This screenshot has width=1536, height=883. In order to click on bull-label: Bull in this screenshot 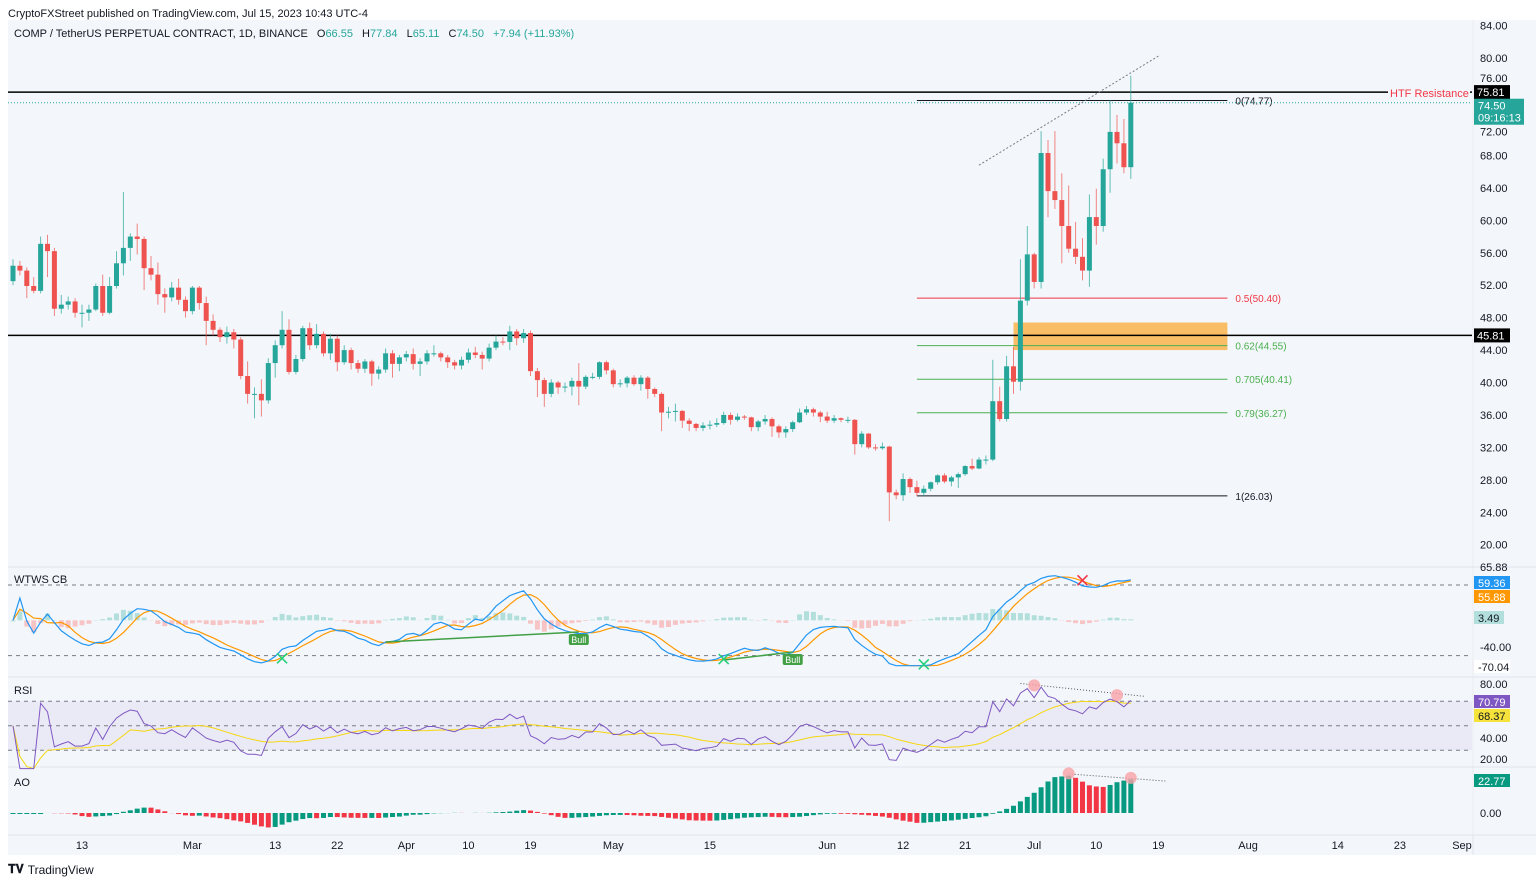, I will do `click(792, 660)`.